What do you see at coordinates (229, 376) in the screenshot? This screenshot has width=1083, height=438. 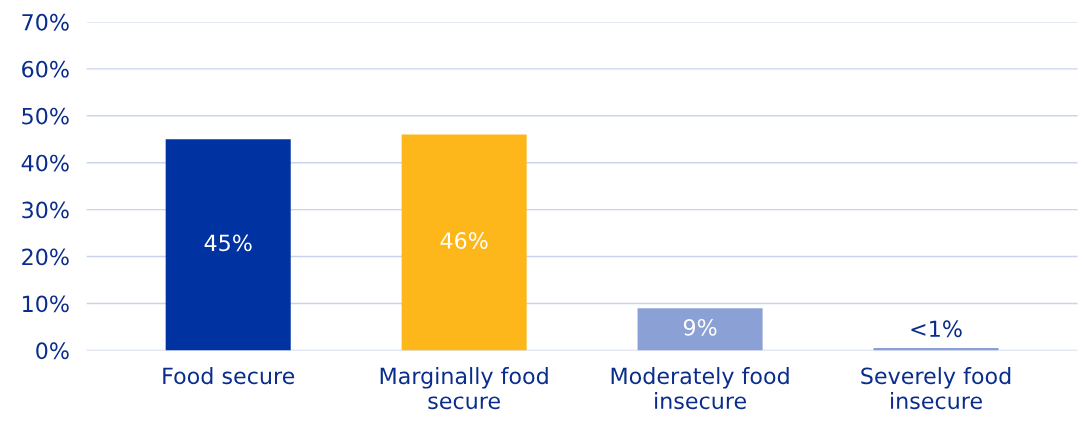 I see `x-tick-label: Food secure` at bounding box center [229, 376].